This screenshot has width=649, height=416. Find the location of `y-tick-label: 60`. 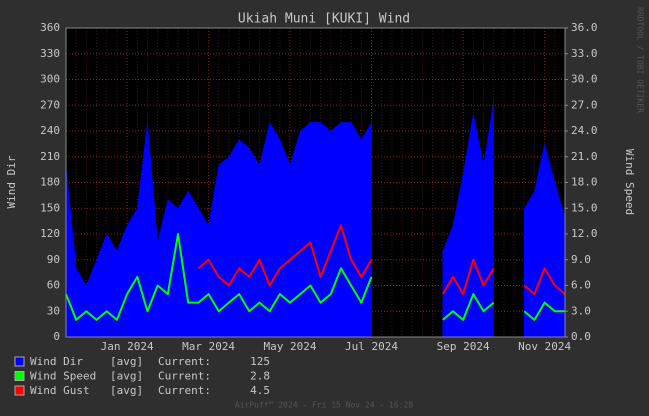

y-tick-label: 60 is located at coordinates (53, 285).